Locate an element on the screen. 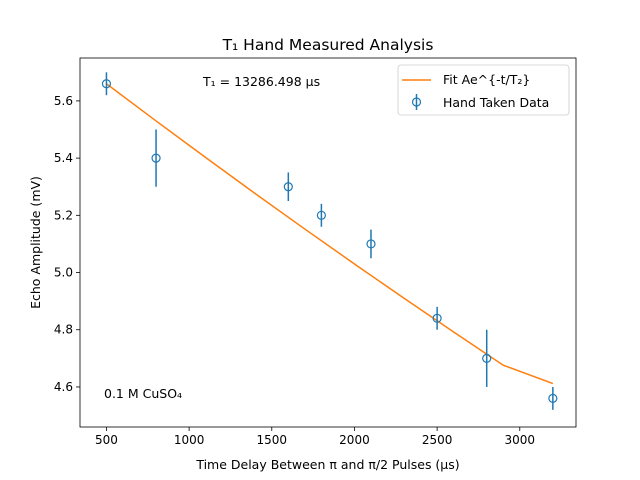 This screenshot has height=480, width=640. y-tick-label: 4.6 is located at coordinates (63, 387).